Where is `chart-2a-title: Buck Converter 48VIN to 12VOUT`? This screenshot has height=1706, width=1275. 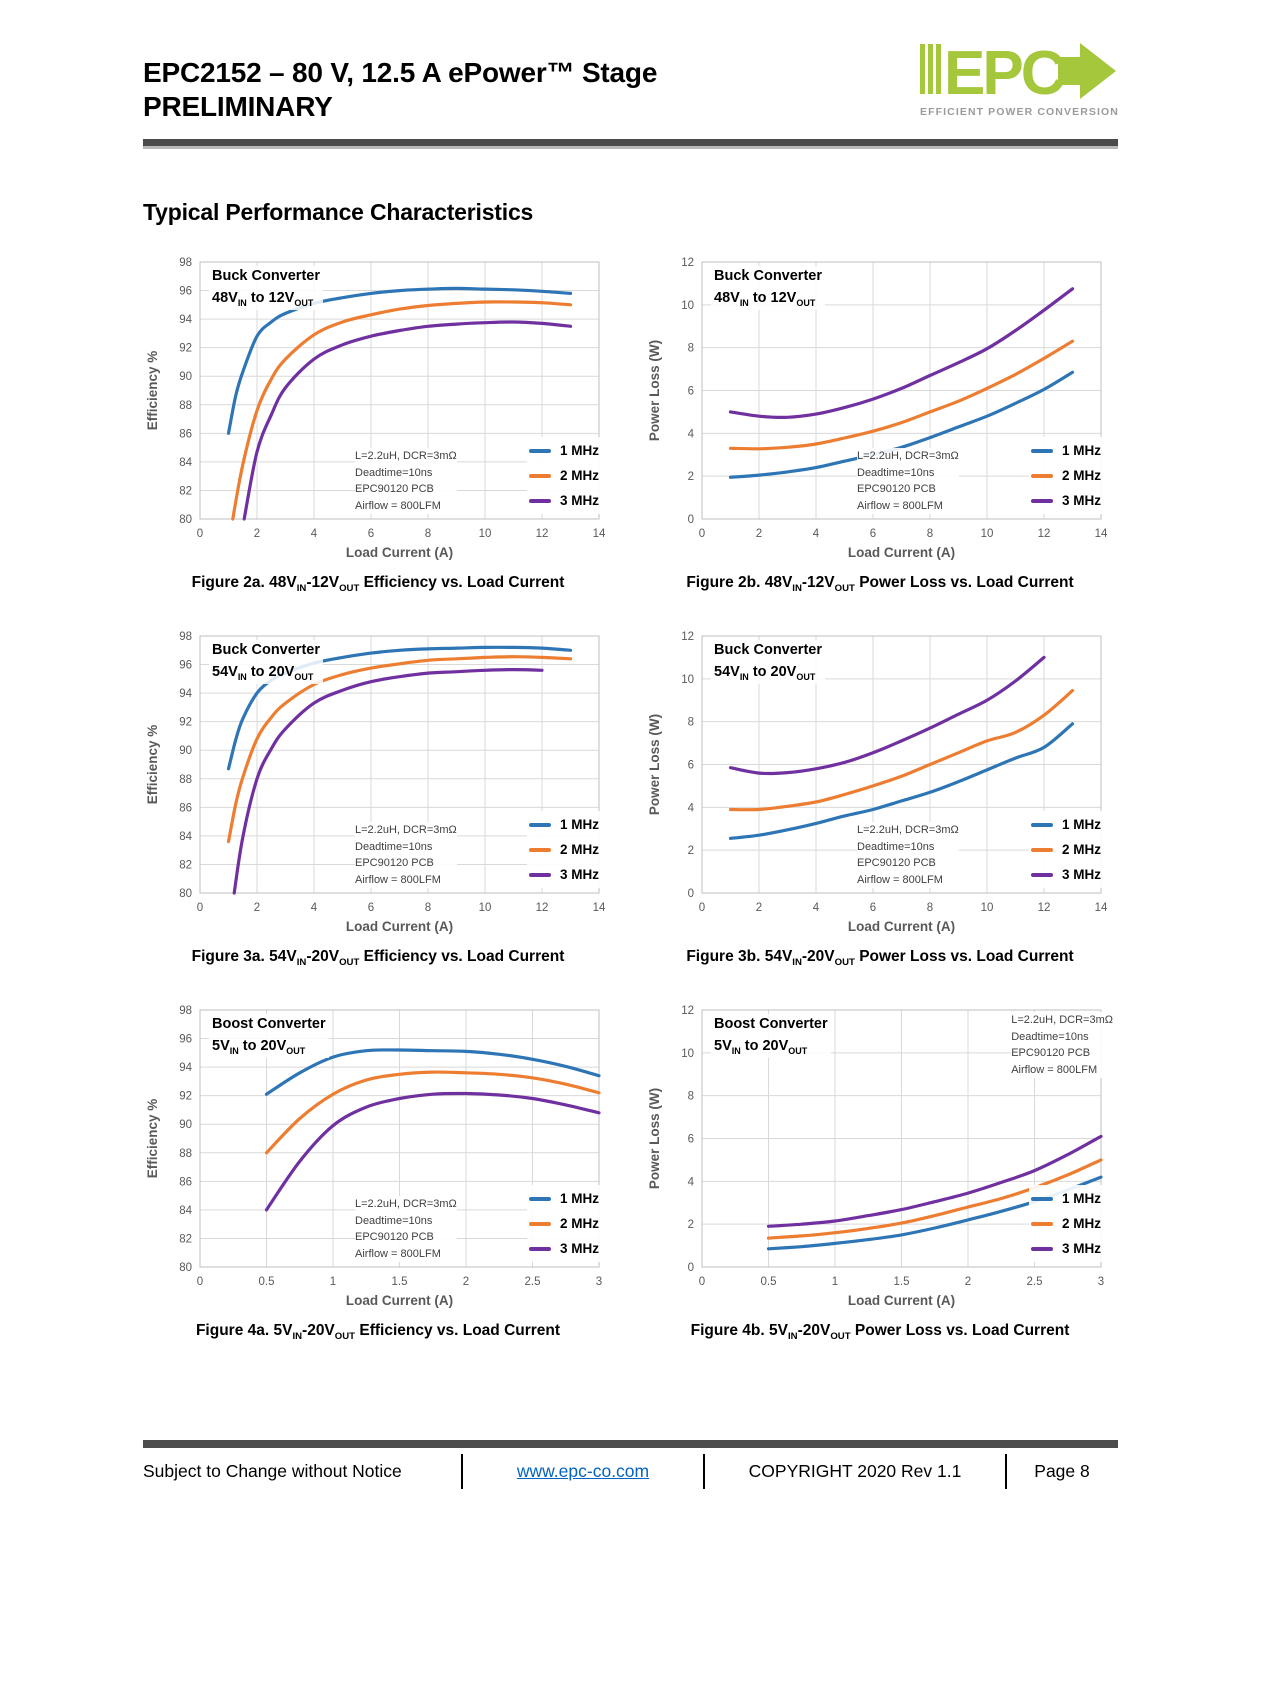
chart-2a-title: Buck Converter 48VIN to 12VOUT is located at coordinates (266, 288).